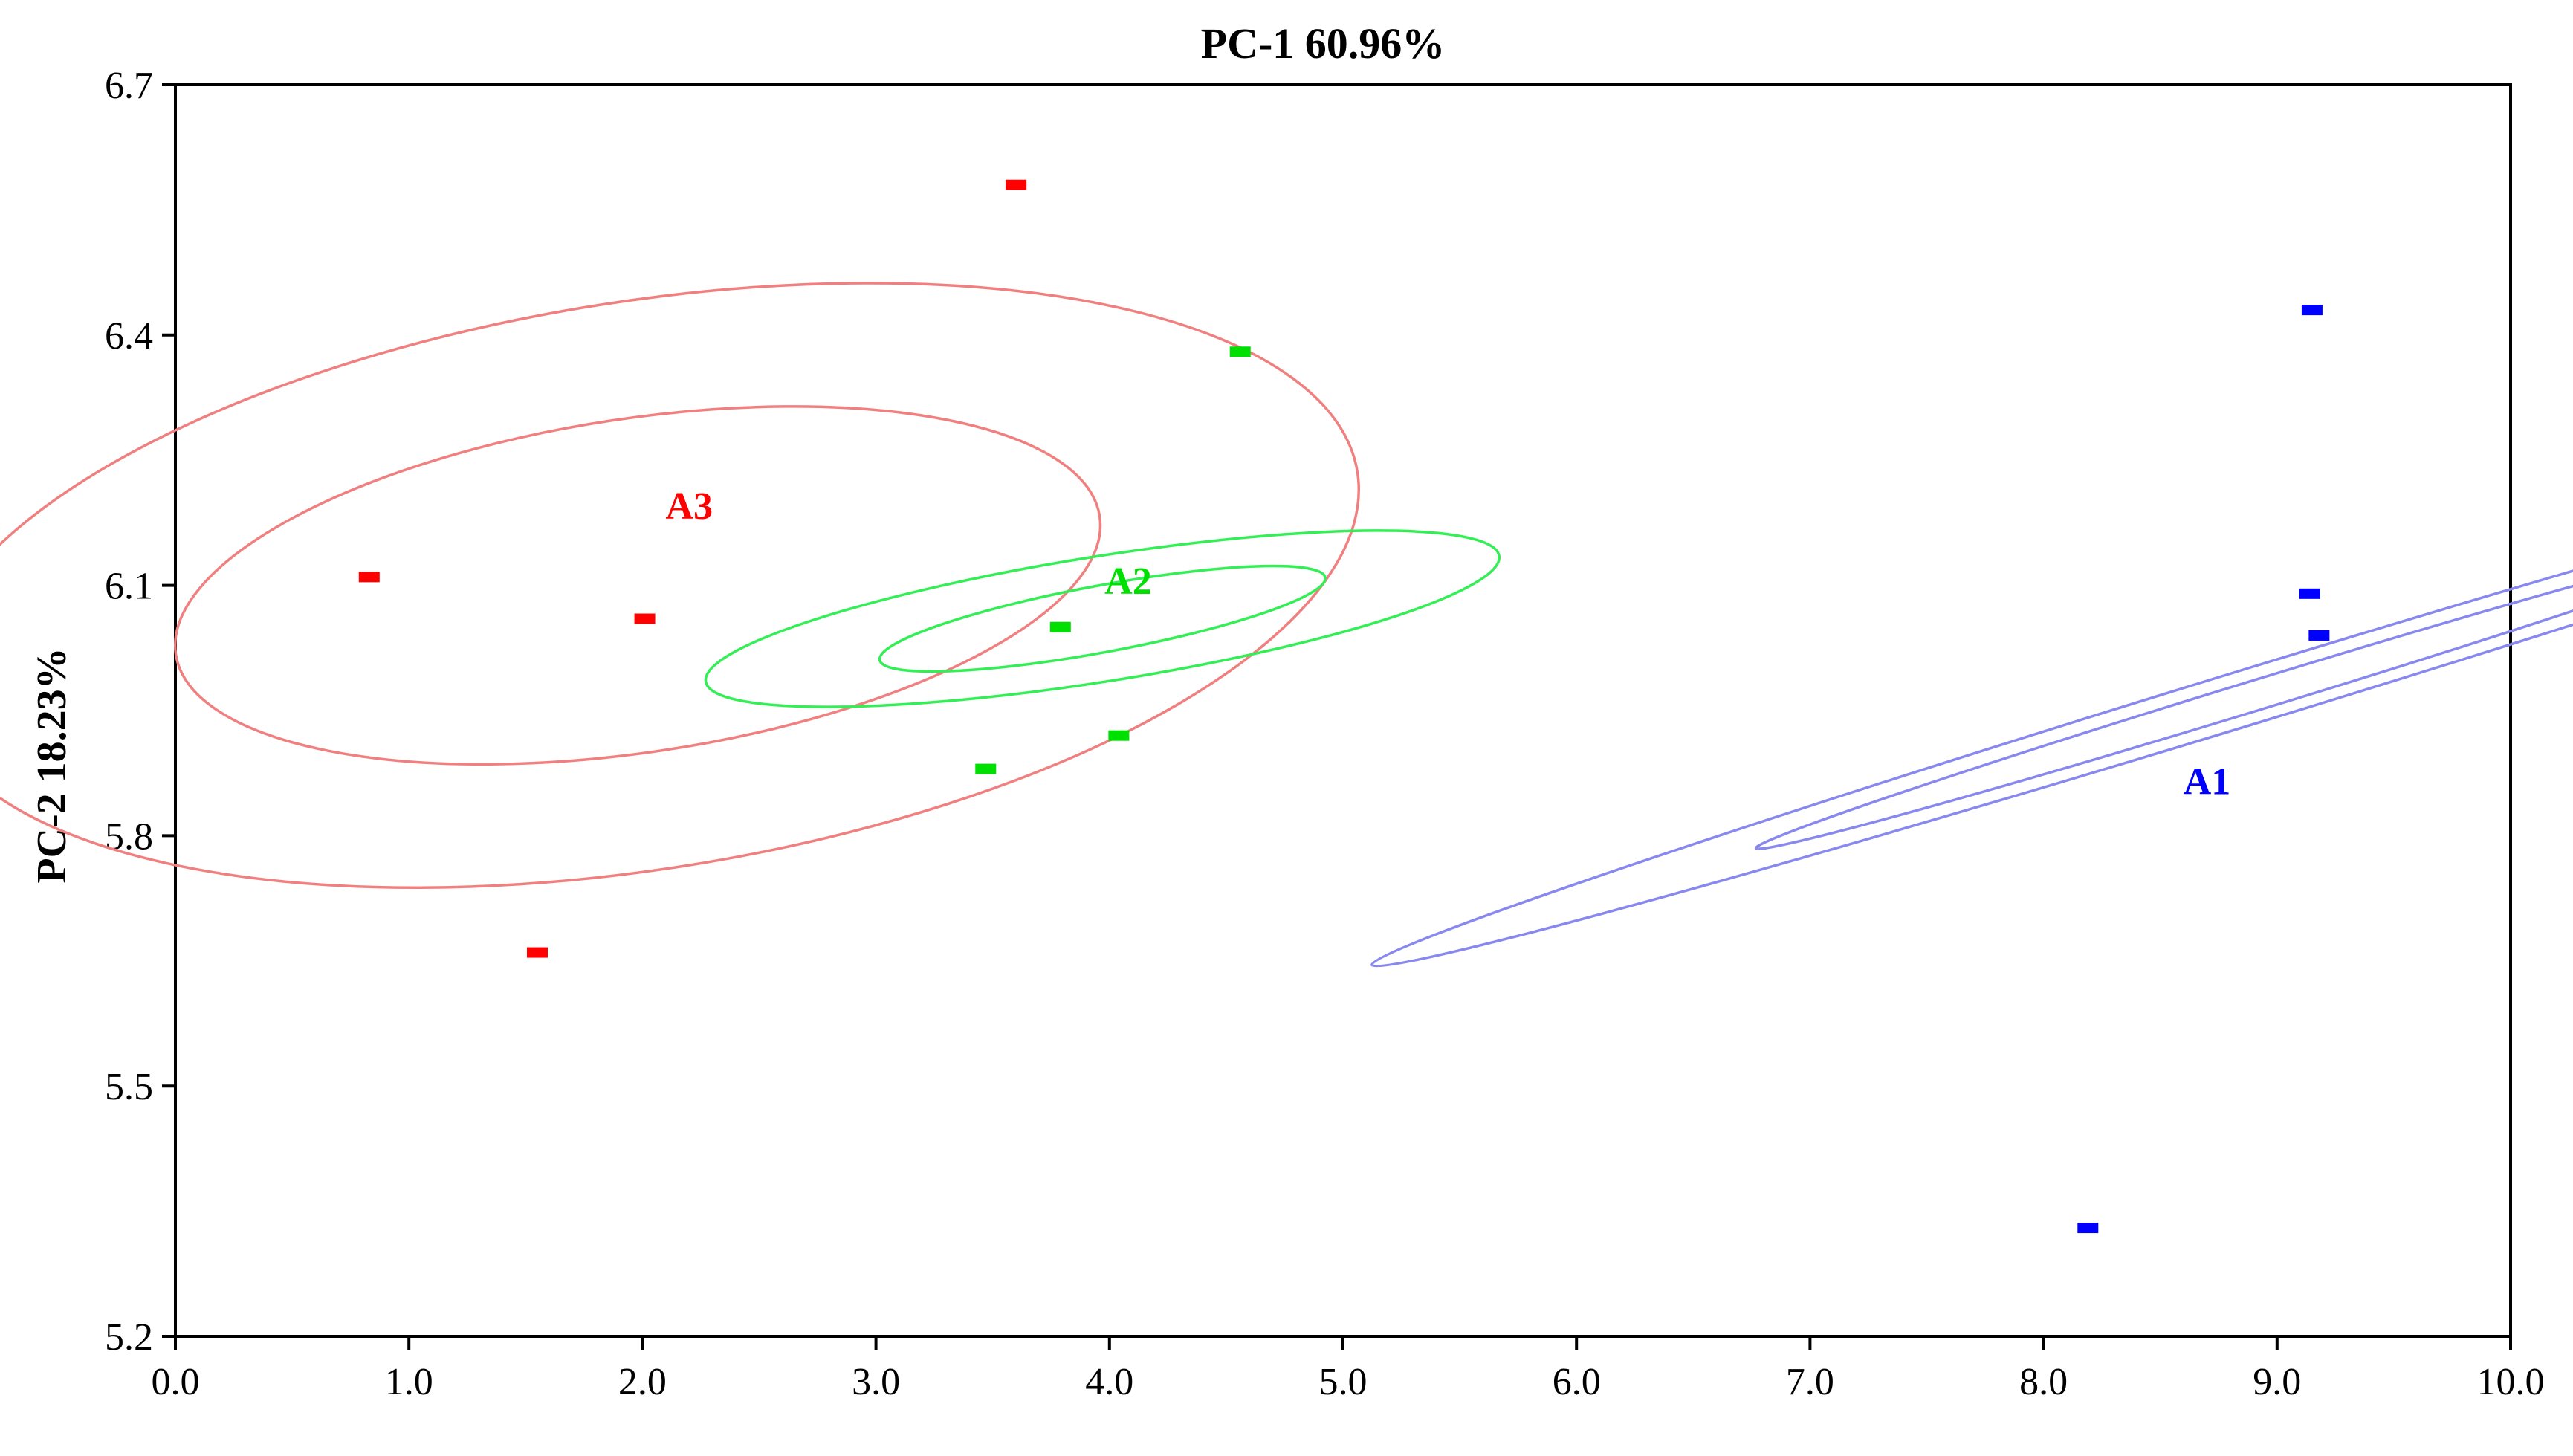 The image size is (2573, 1456). I want to click on group-label-a3: A3, so click(689, 507).